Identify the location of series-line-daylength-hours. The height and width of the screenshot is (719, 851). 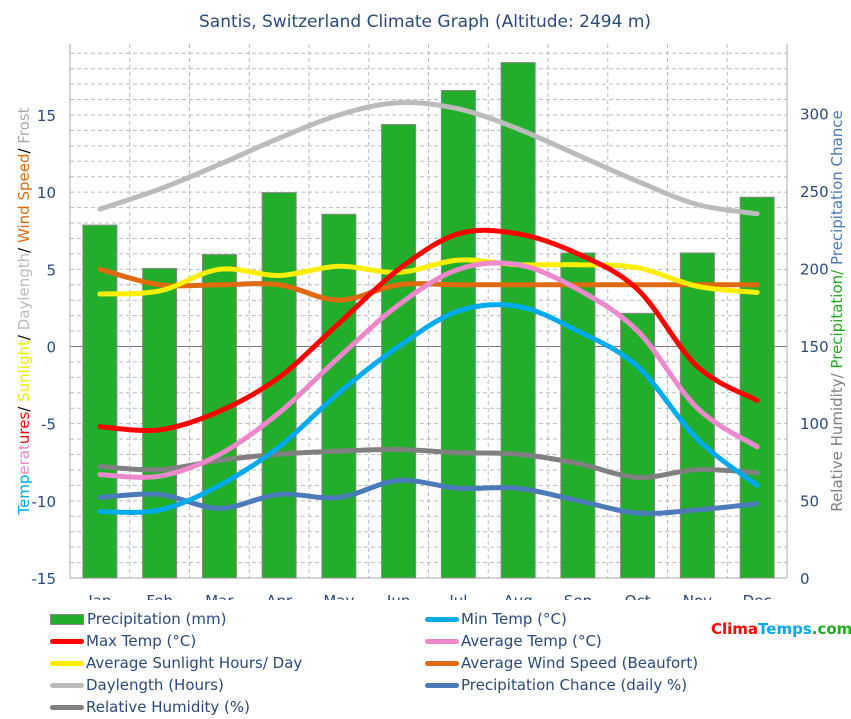
(428, 158).